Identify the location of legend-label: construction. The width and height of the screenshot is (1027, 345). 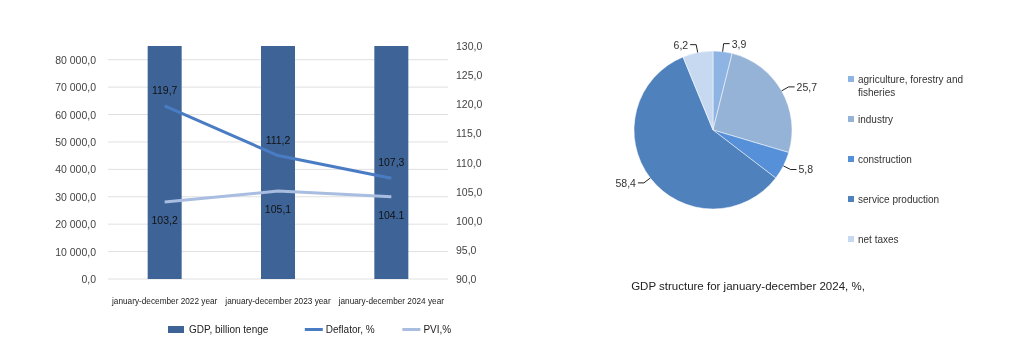
(885, 159).